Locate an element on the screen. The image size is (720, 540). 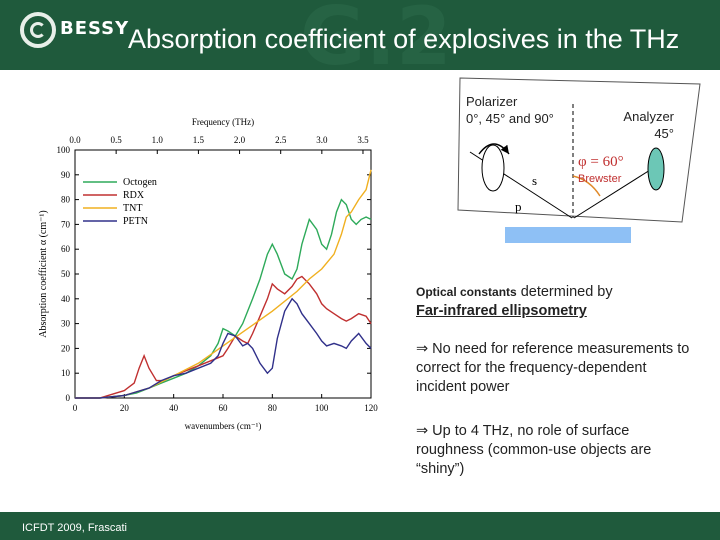
x-tick-label: 20 is located at coordinates (125, 408).